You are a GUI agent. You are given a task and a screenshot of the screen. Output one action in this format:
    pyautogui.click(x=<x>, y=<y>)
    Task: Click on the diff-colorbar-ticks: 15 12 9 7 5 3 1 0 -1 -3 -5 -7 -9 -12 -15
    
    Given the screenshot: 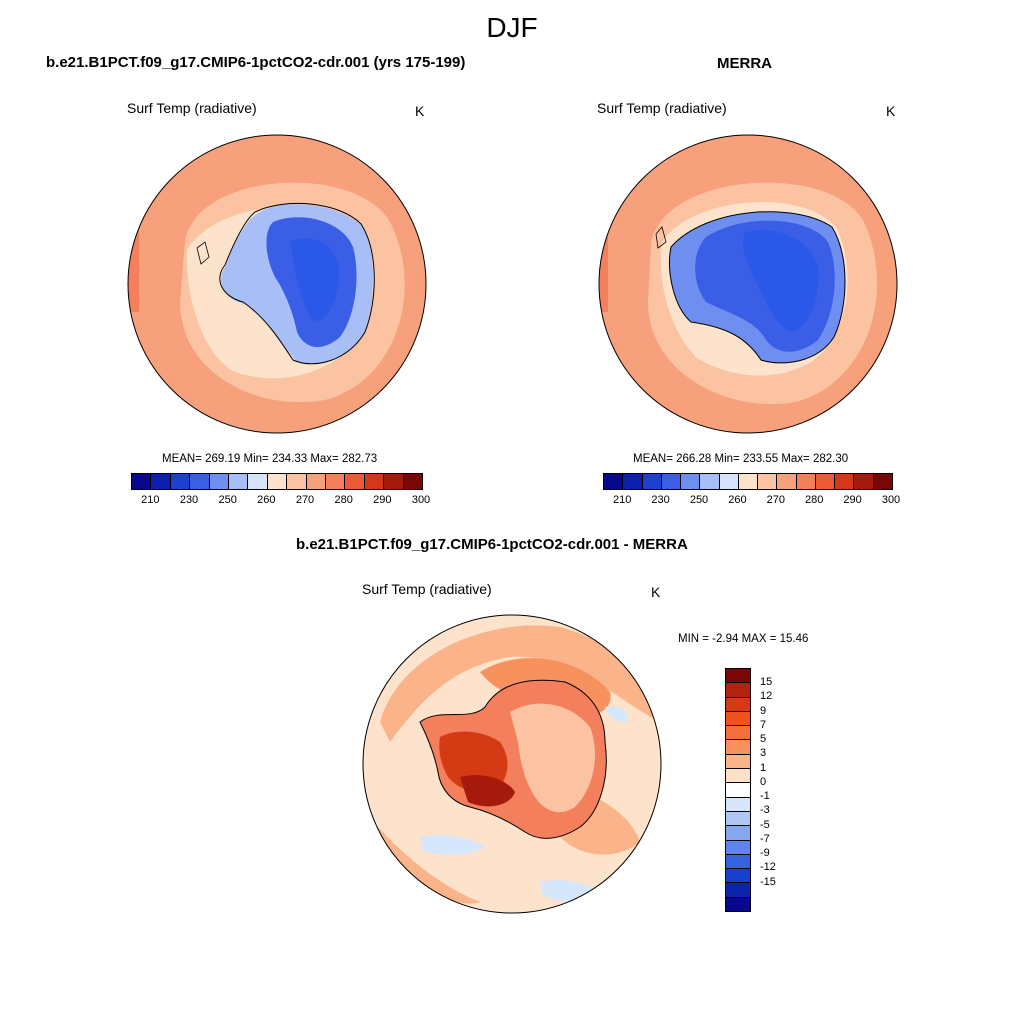 What is the action you would take?
    pyautogui.click(x=780, y=789)
    